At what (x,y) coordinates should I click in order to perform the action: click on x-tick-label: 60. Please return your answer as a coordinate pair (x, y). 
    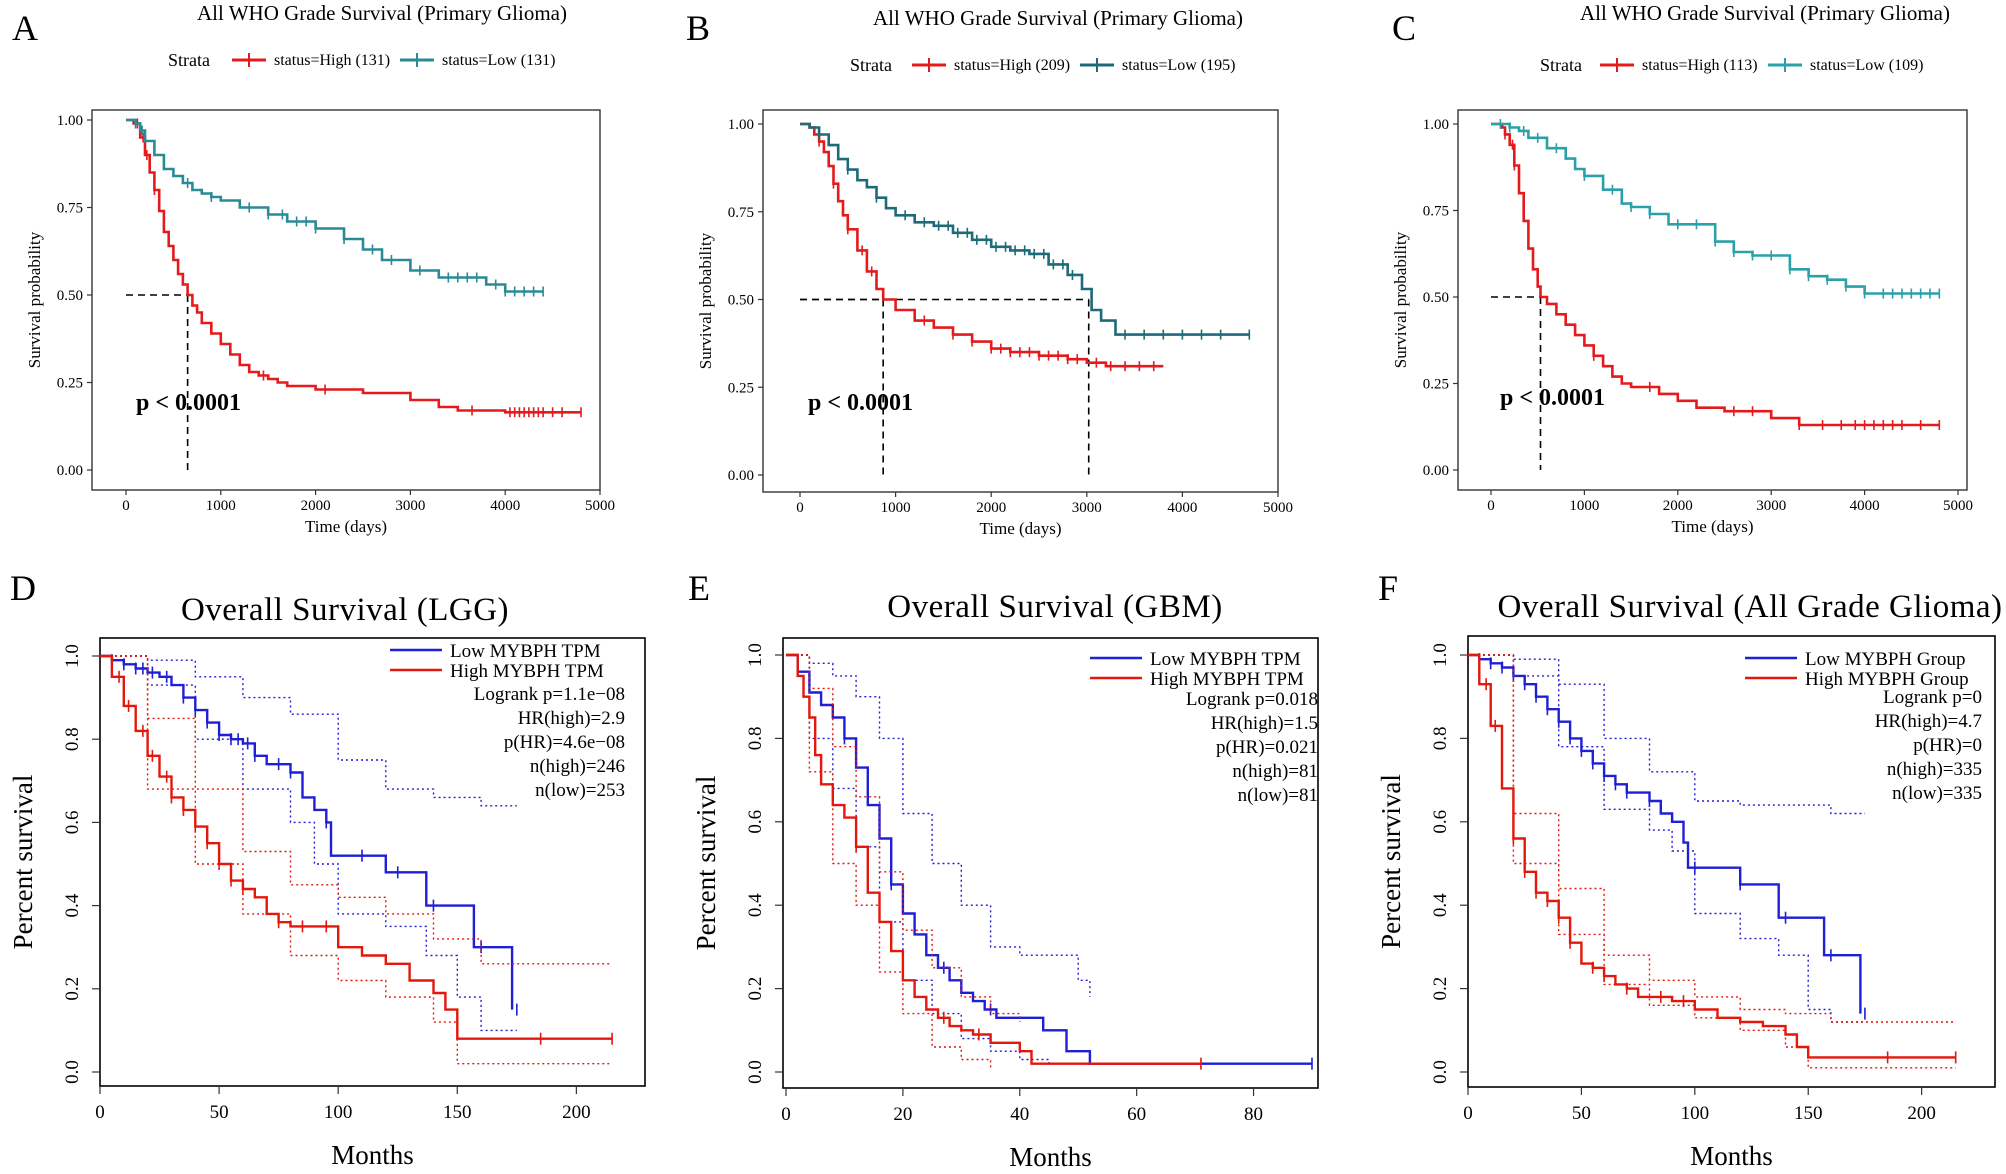
    Looking at the image, I should click on (1136, 1114).